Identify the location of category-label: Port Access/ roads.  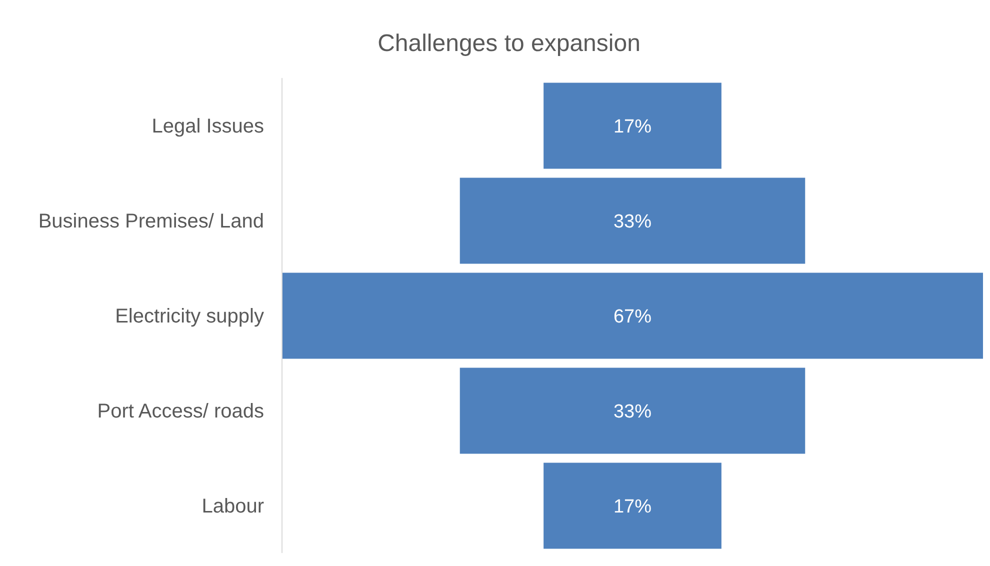
(180, 411).